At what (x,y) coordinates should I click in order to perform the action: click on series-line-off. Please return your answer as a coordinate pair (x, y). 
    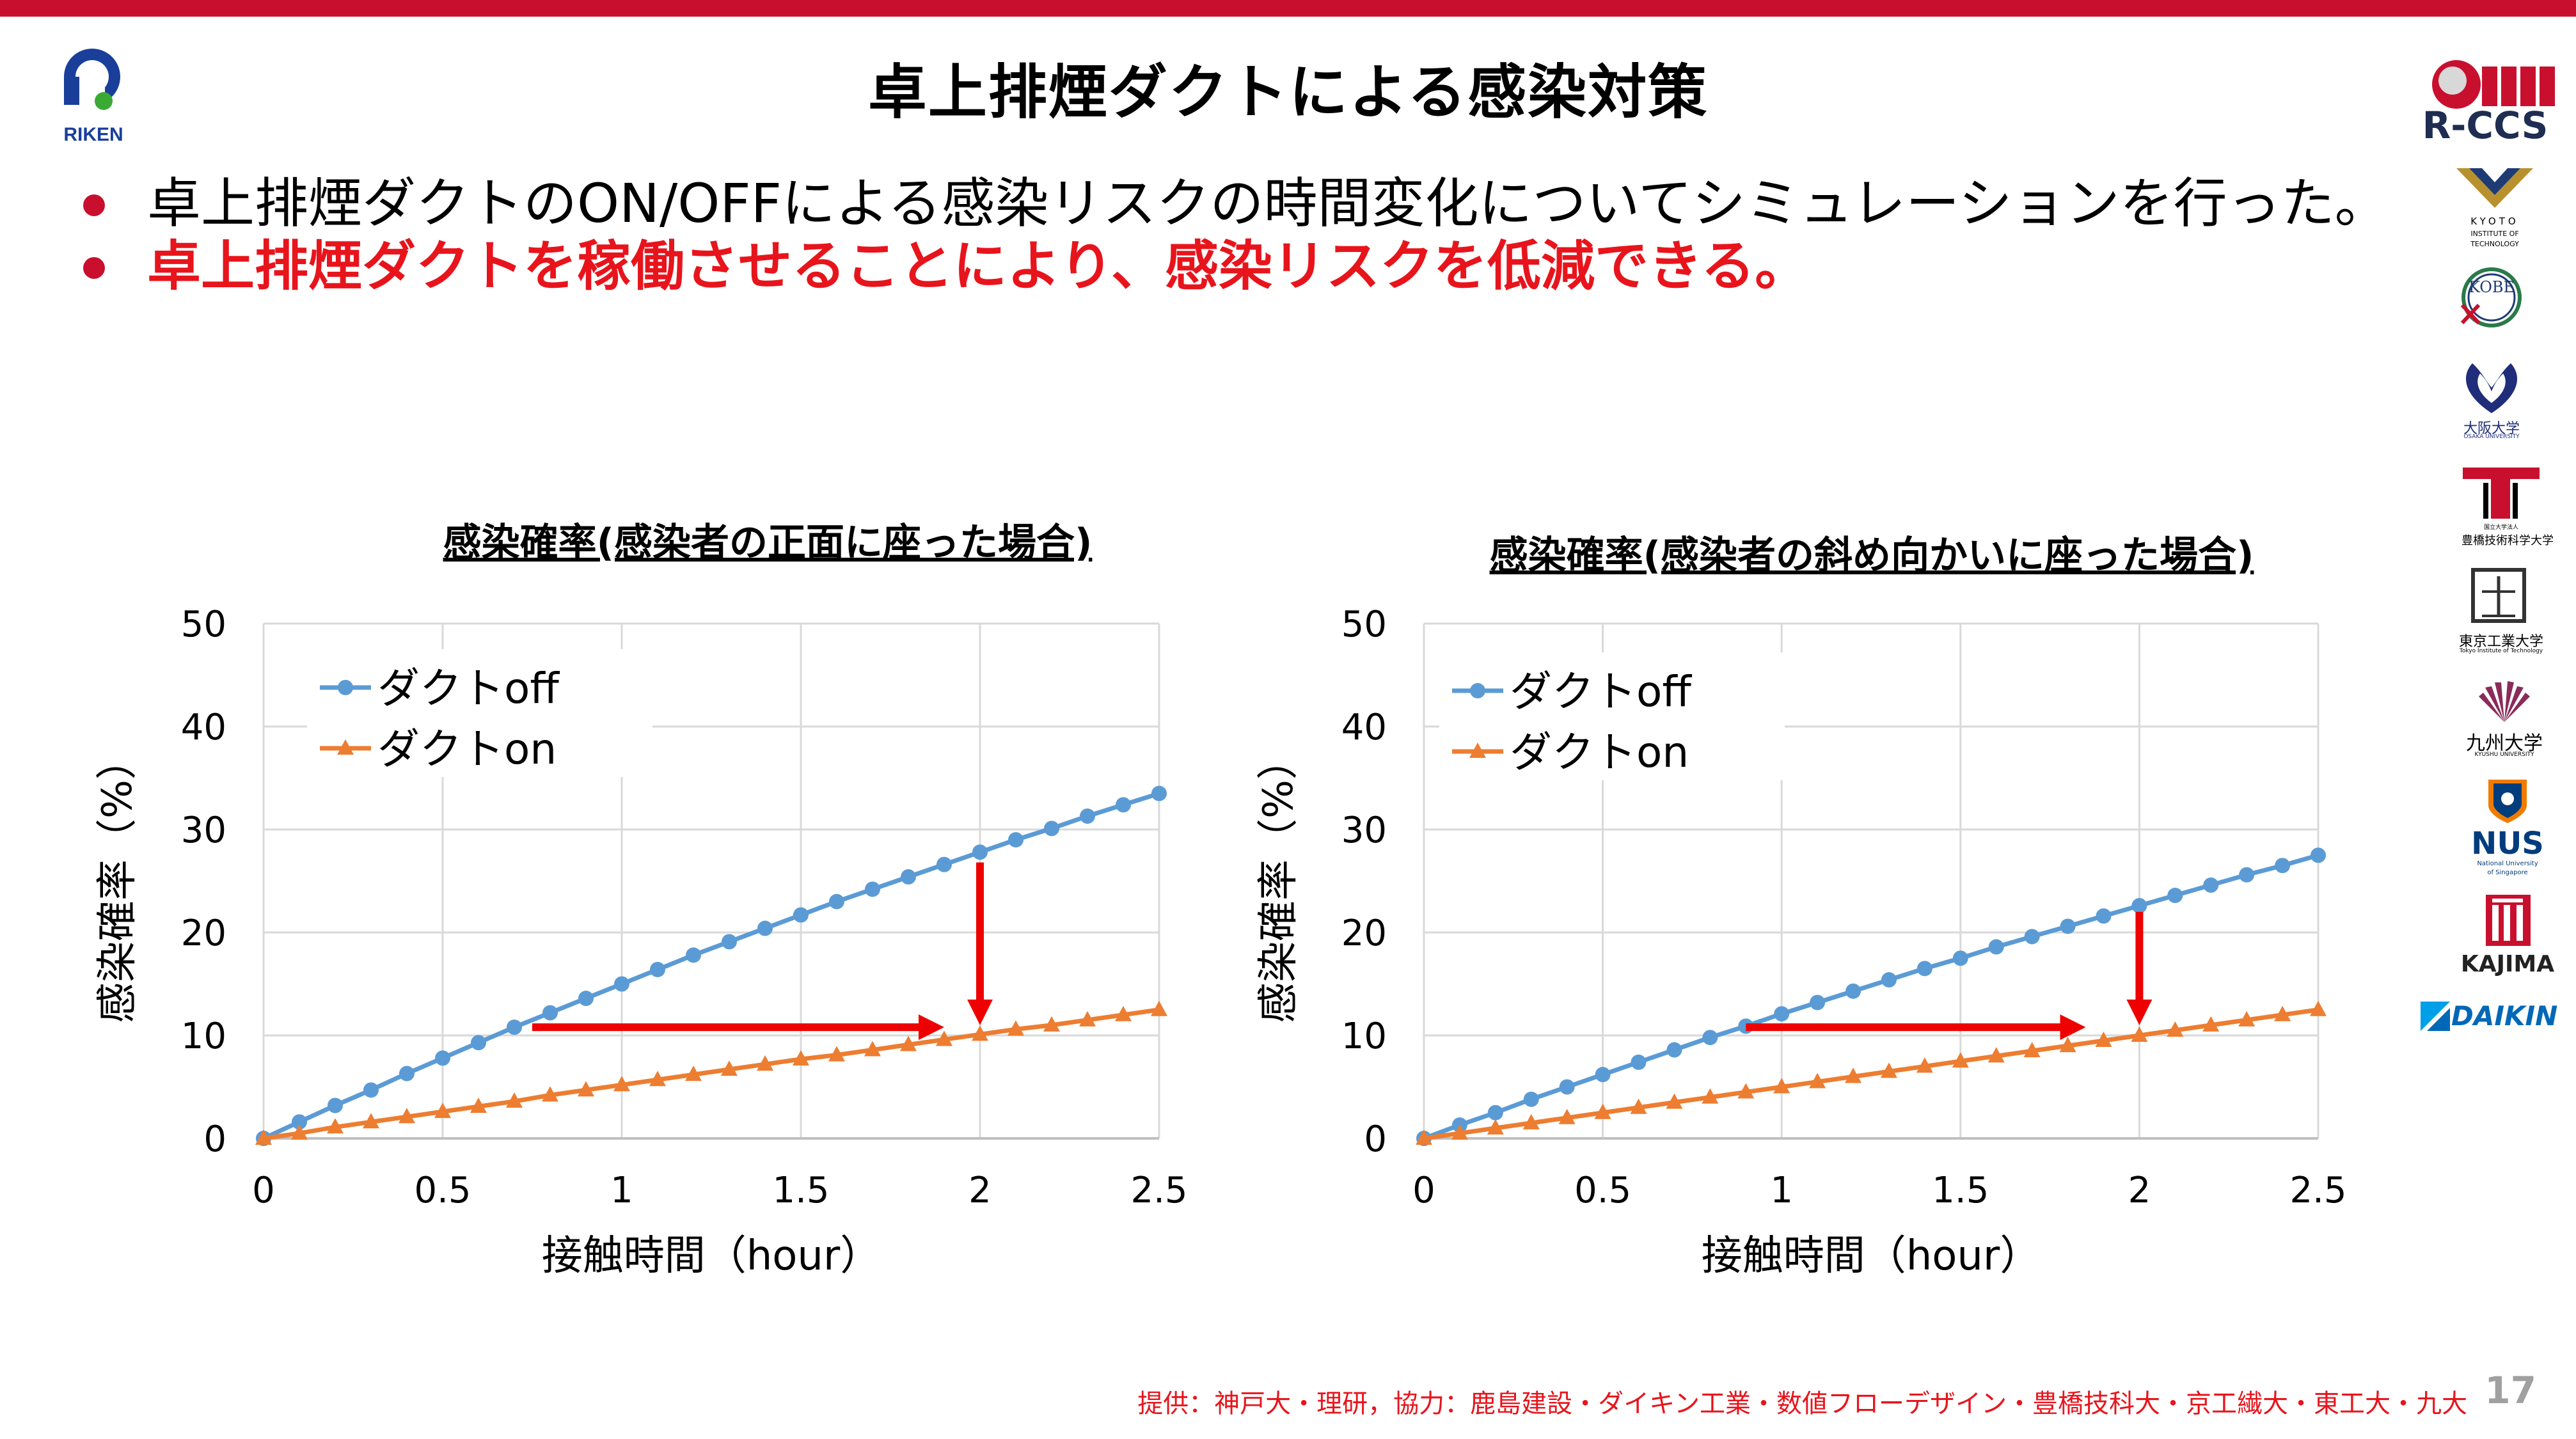
    Looking at the image, I should click on (711, 966).